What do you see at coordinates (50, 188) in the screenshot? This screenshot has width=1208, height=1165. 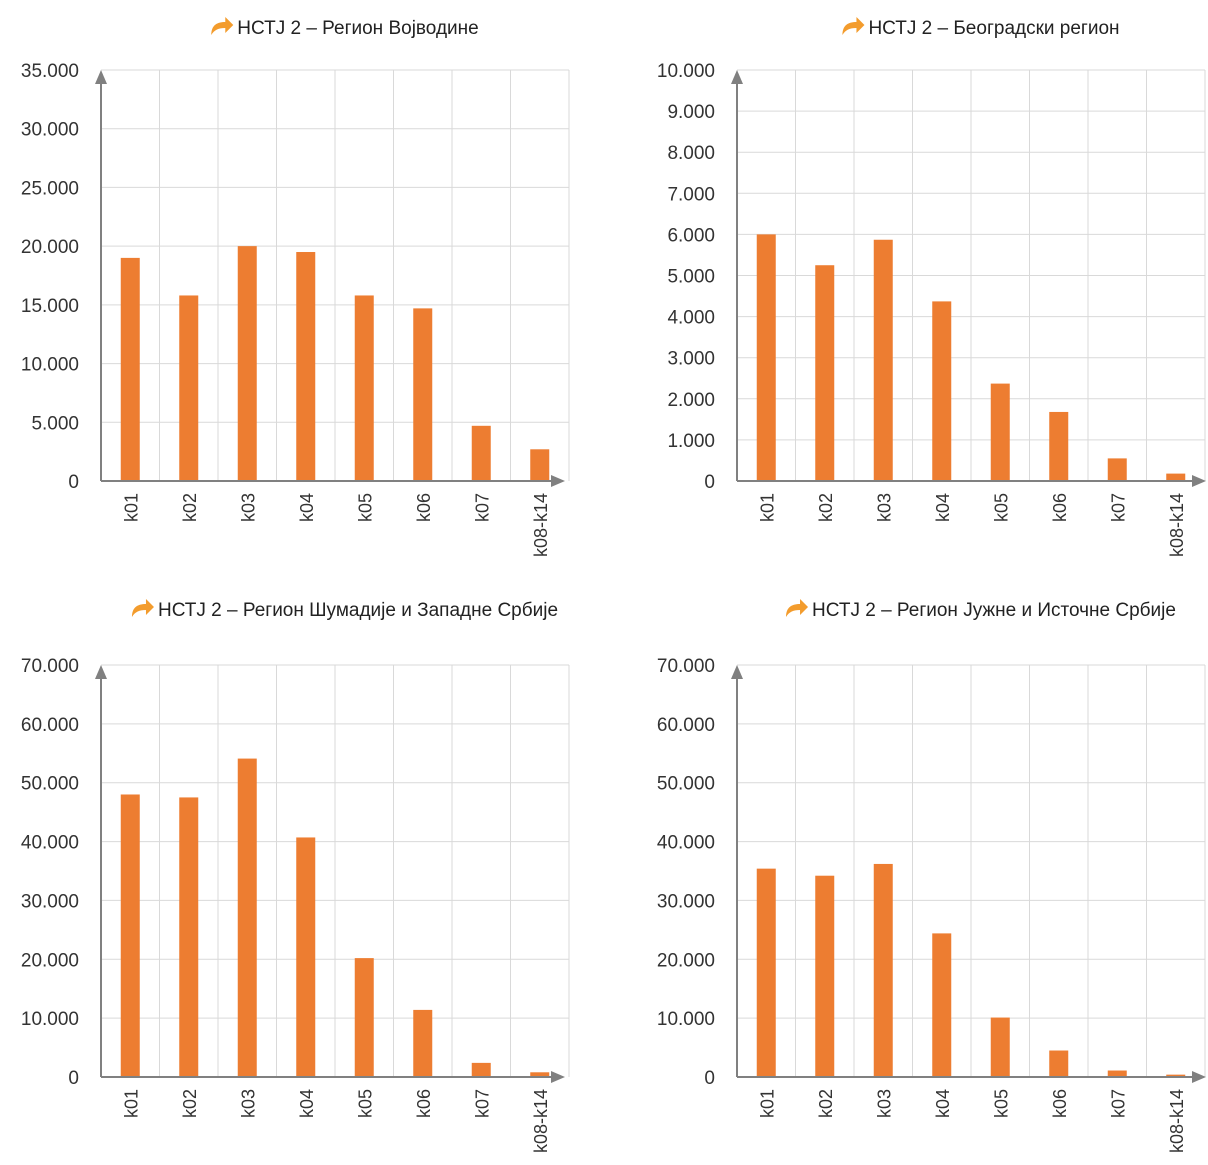 I see `y-tick-label: 25.000` at bounding box center [50, 188].